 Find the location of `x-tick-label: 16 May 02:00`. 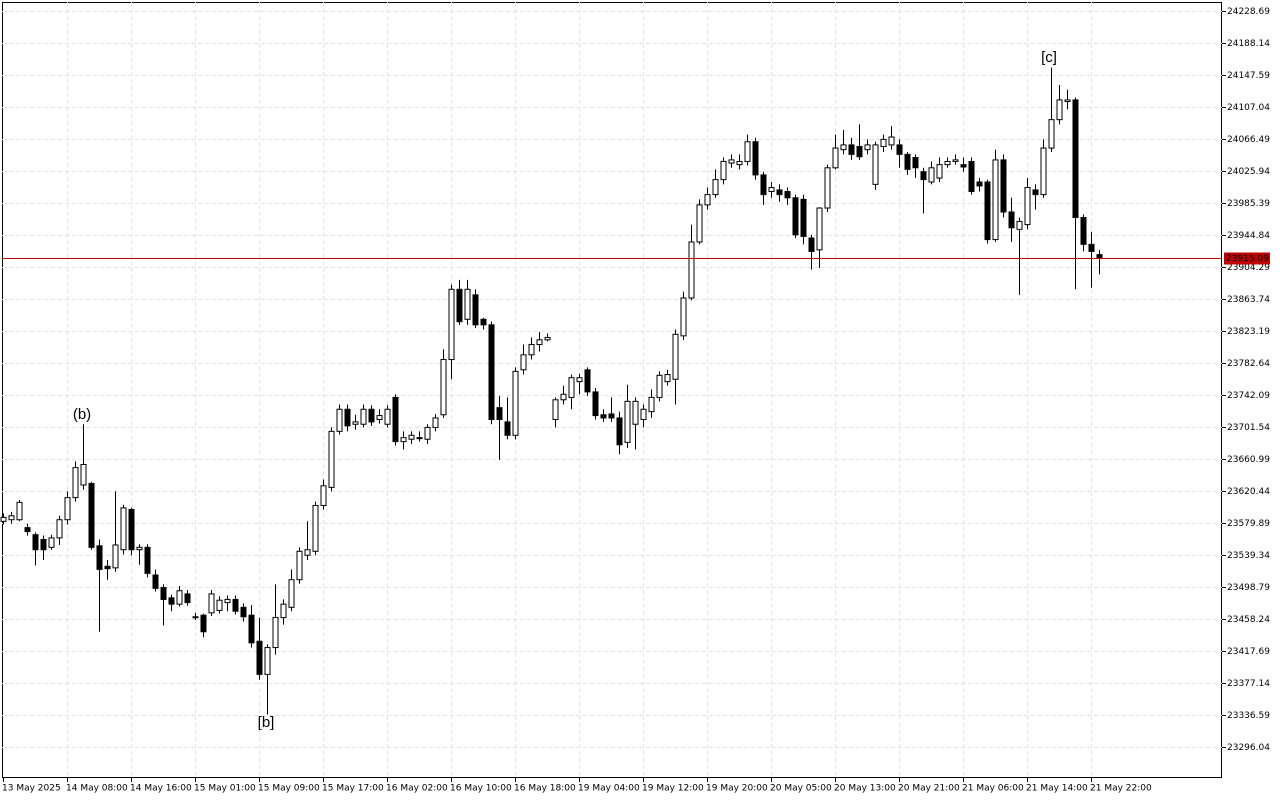

x-tick-label: 16 May 02:00 is located at coordinates (417, 789).